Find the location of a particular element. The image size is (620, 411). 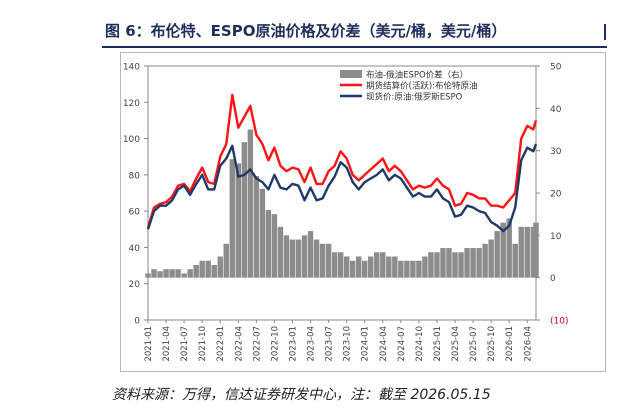

x-tick-label: 2021-04 is located at coordinates (167, 344).